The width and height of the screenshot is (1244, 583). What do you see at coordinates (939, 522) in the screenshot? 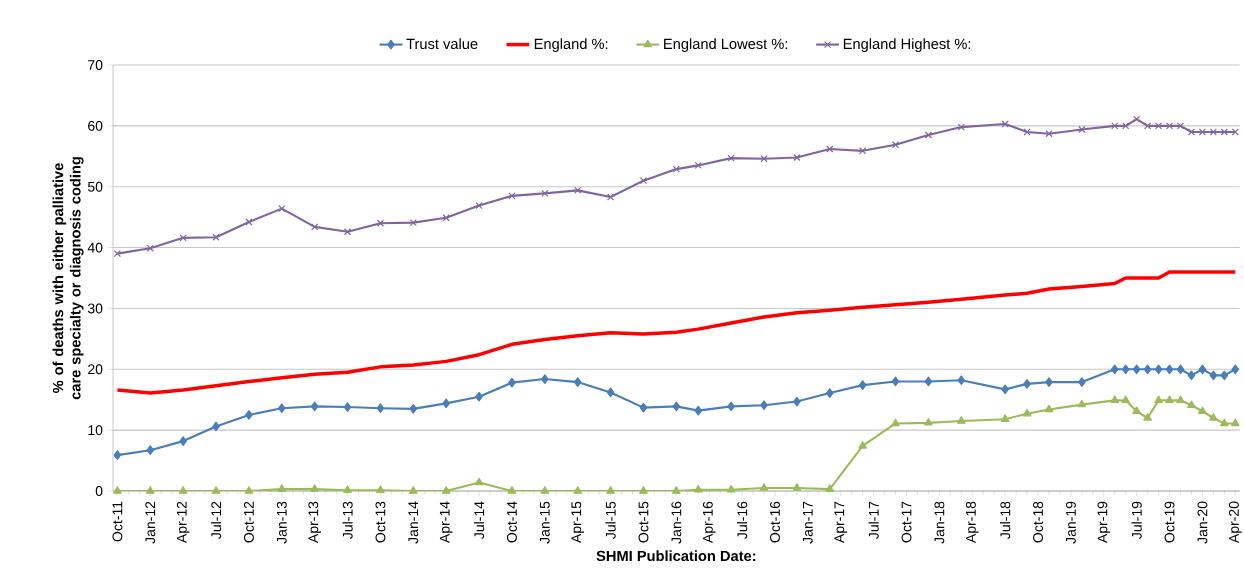
I see `x-tick-label: Jan-18` at bounding box center [939, 522].